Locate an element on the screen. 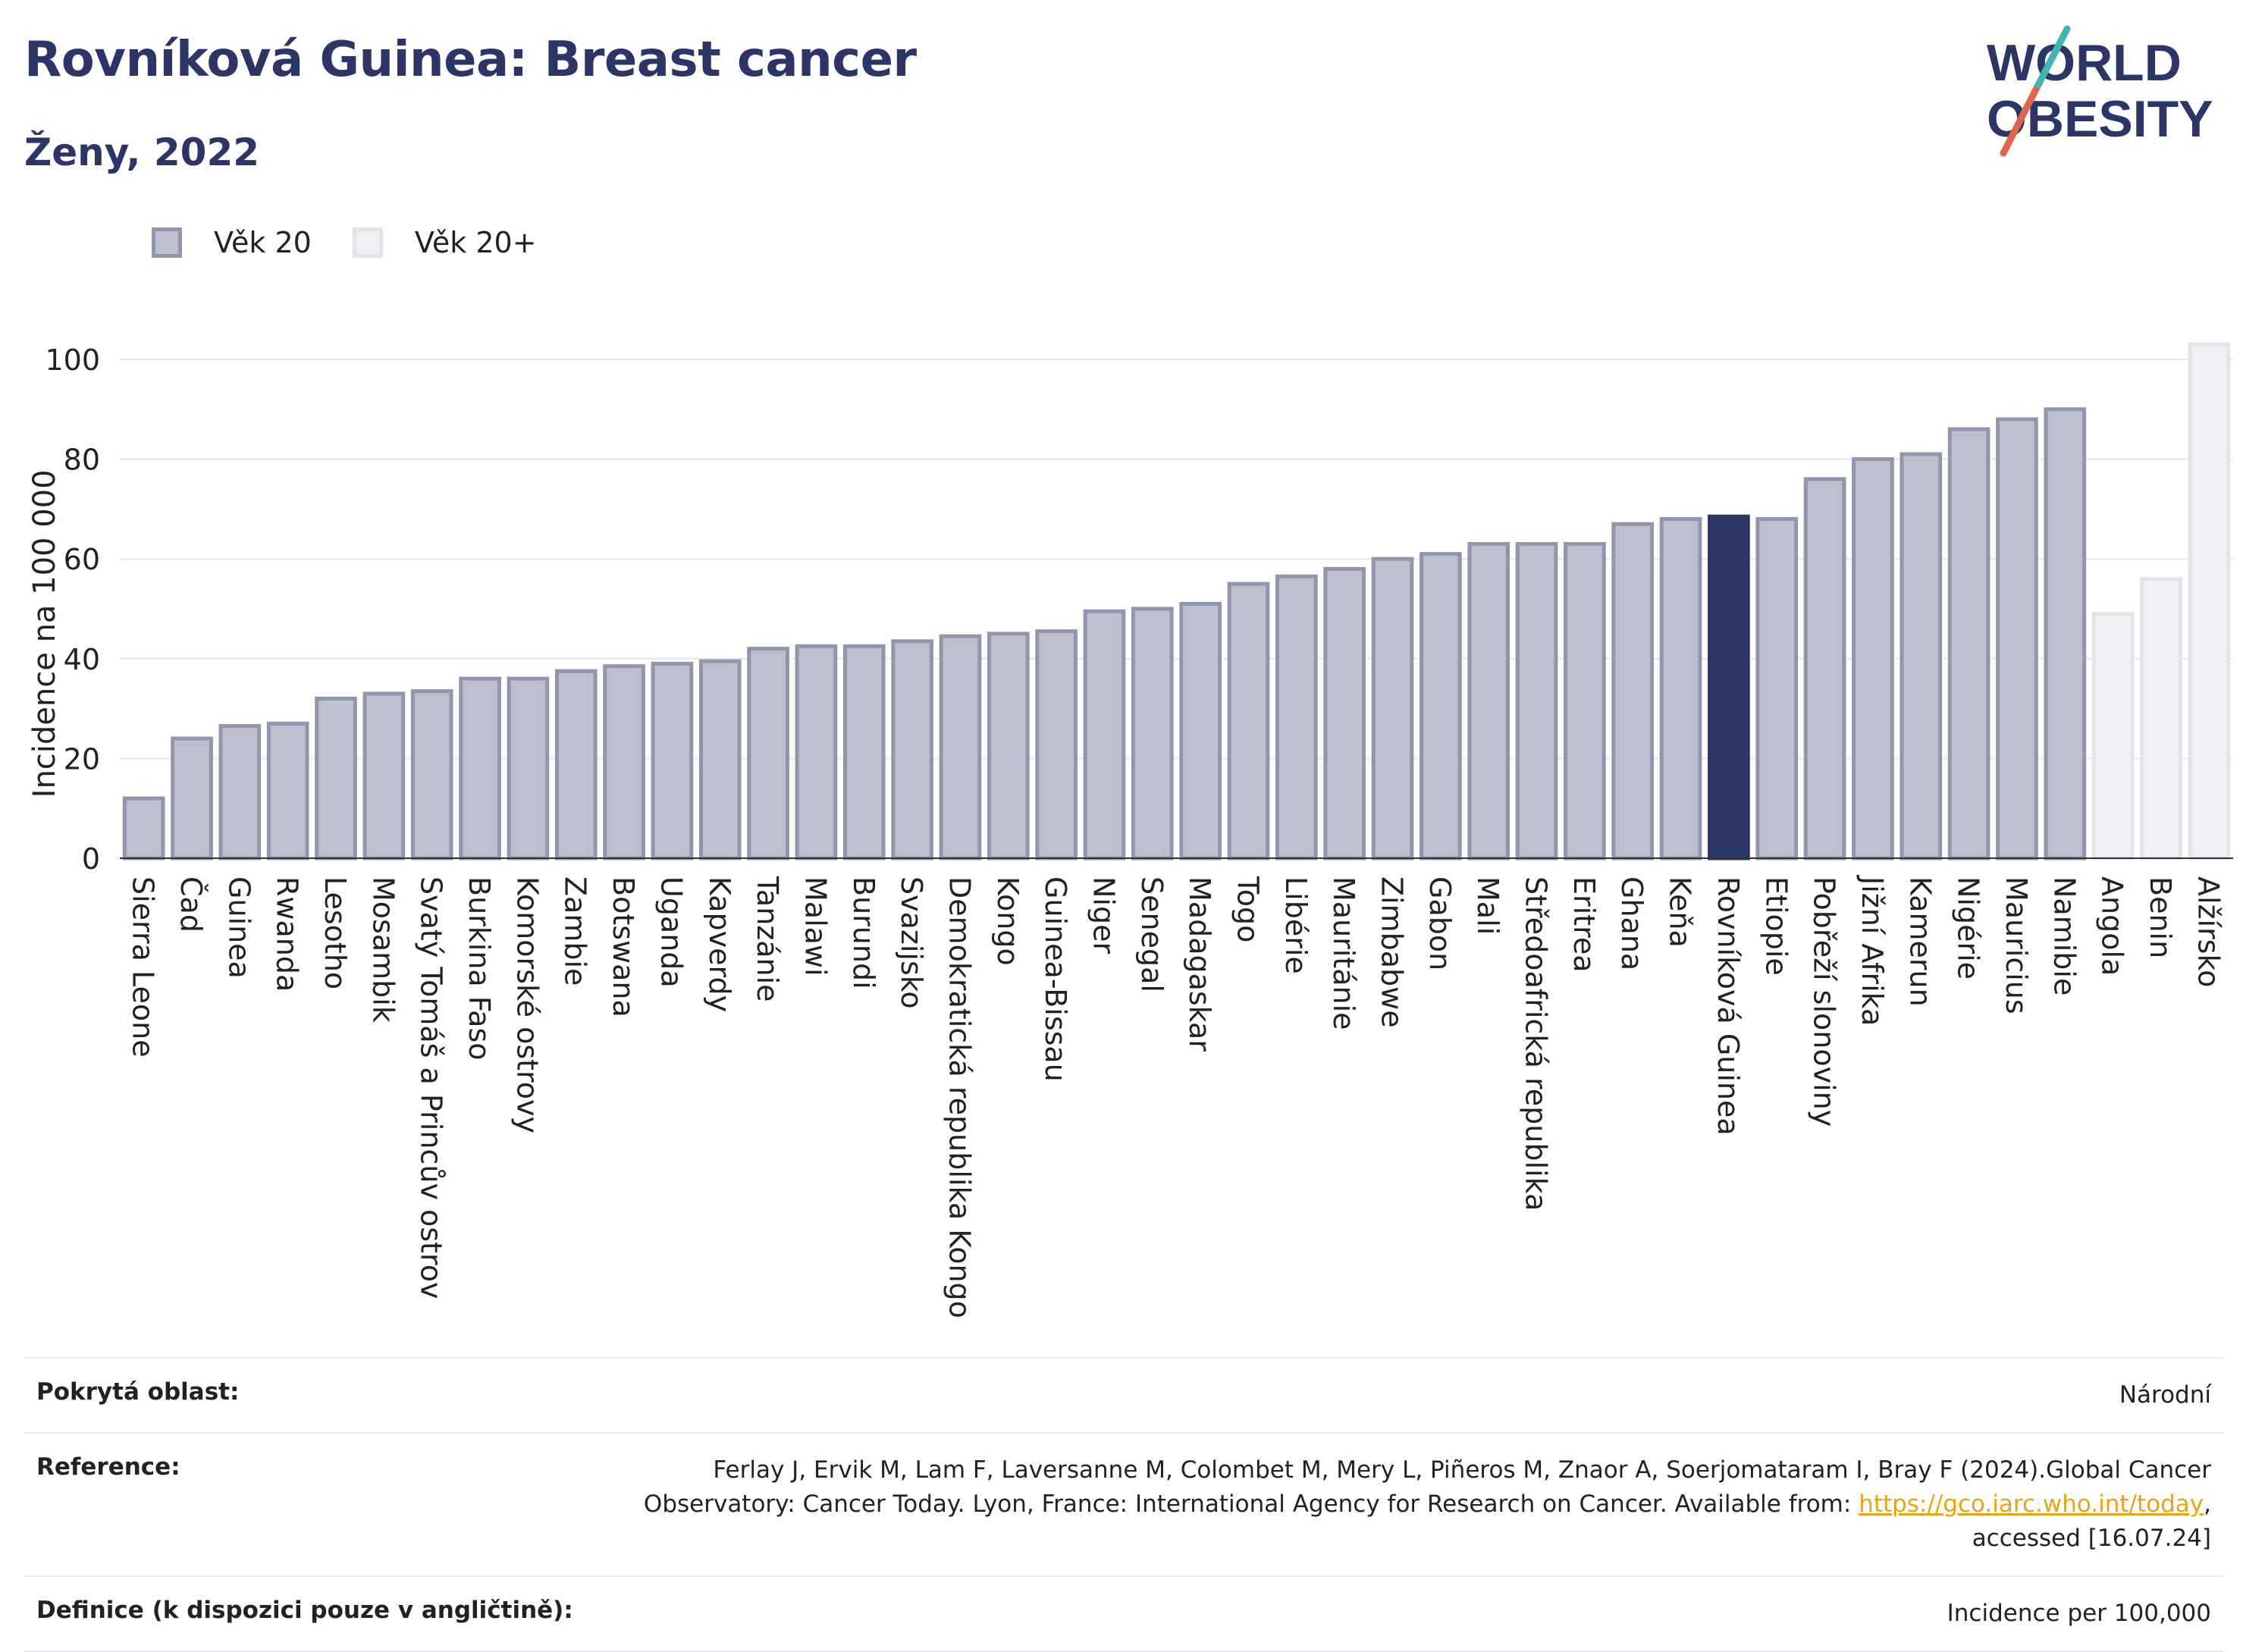  chart-title: Rovníková Guinea: Breast cancer is located at coordinates (471, 60).